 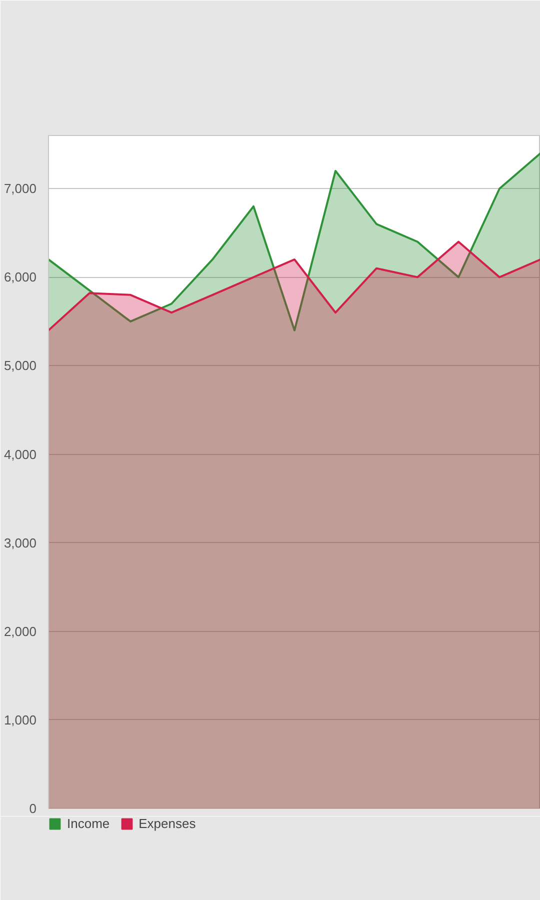 What do you see at coordinates (20, 188) in the screenshot?
I see `y-tick-label: 7,000` at bounding box center [20, 188].